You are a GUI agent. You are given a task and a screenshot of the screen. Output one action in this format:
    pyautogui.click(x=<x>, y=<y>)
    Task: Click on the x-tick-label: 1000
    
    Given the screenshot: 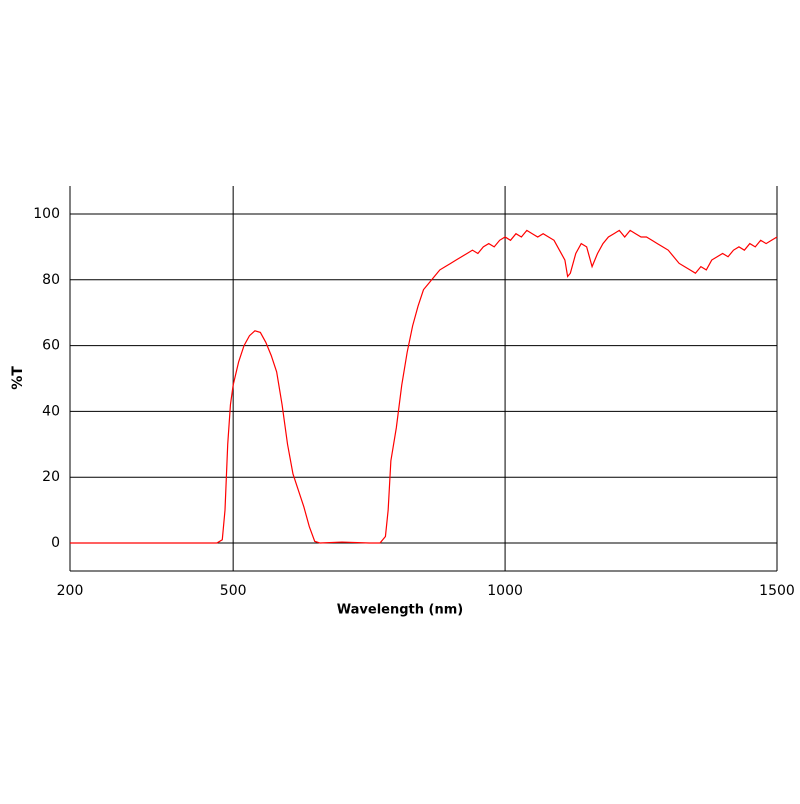 What is the action you would take?
    pyautogui.click(x=505, y=591)
    